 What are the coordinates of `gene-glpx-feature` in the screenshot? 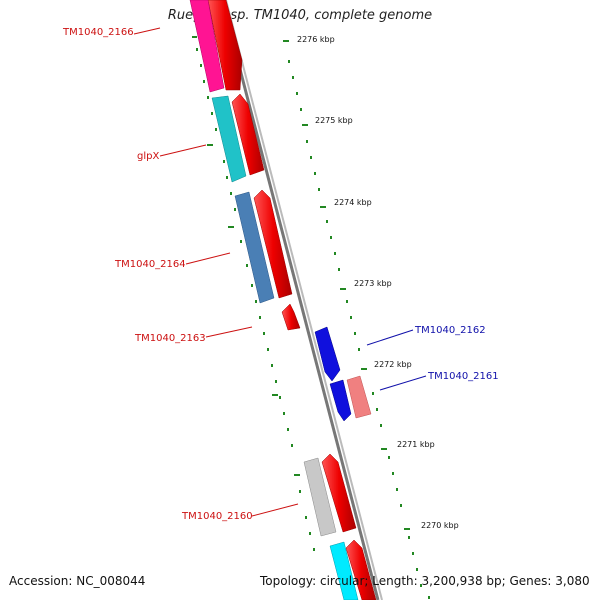 It's located at (229, 139).